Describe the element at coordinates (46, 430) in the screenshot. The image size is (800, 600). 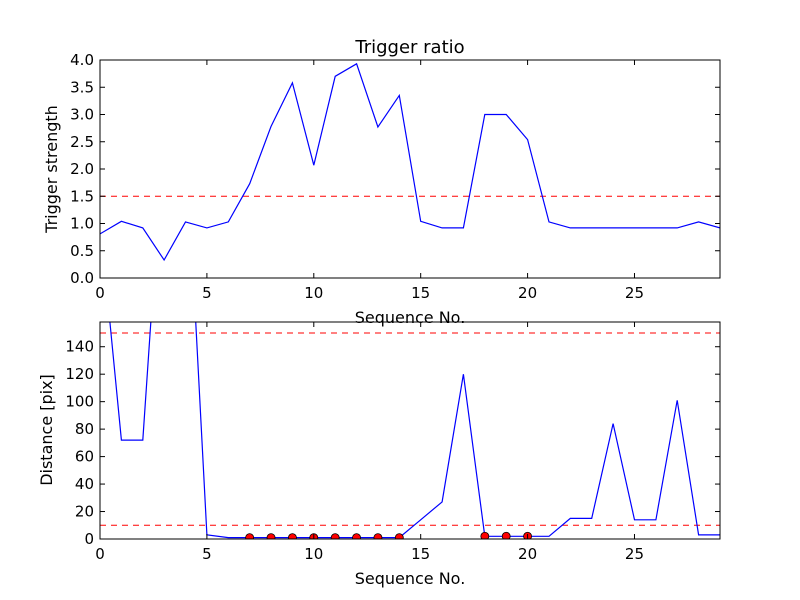
I see `y-axis-label: Distance [pix]` at that location.